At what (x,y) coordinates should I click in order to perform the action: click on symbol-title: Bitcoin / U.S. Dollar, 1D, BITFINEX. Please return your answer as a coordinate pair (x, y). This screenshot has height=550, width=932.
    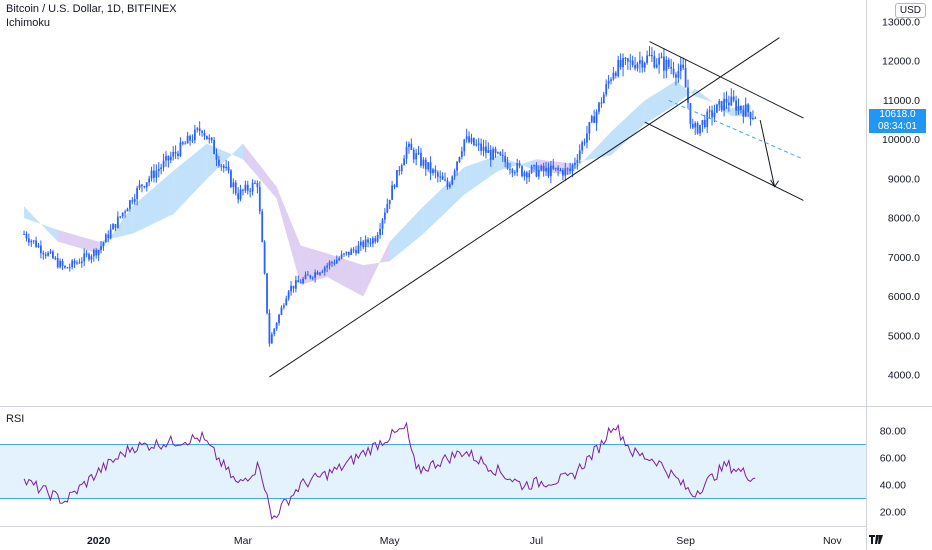
    Looking at the image, I should click on (91, 9).